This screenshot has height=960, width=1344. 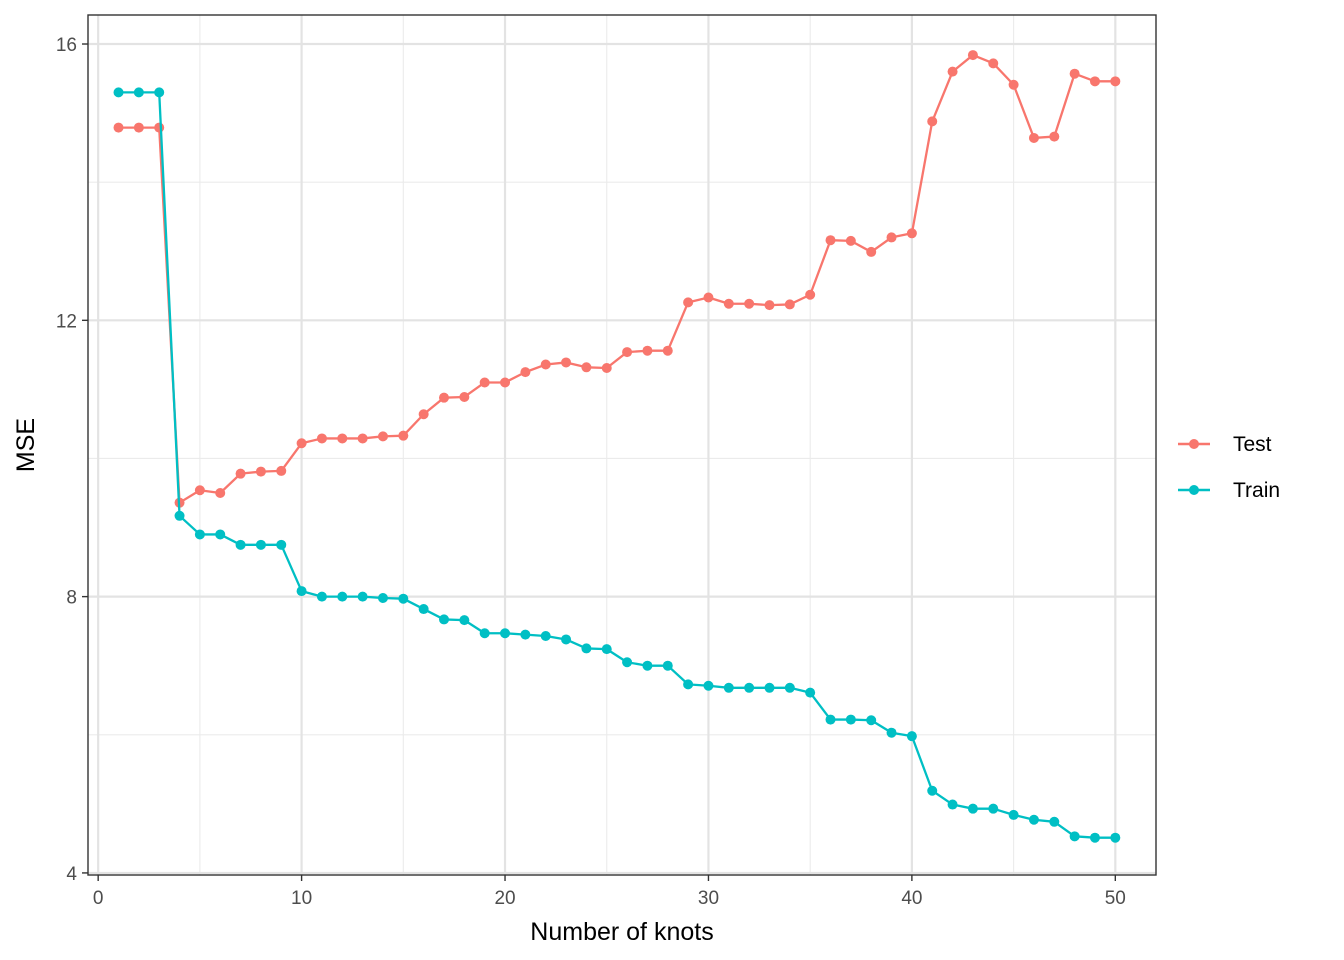 I want to click on legend-key-point-test, so click(x=1194, y=444).